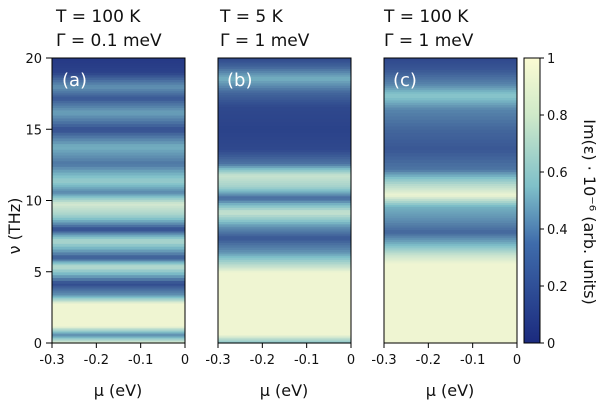  What do you see at coordinates (561, 202) in the screenshot?
I see `colorbar: 0 0.2 0.4 0.6 0.8 1 Im(ε) · 10⁻⁶ (arb. units)` at bounding box center [561, 202].